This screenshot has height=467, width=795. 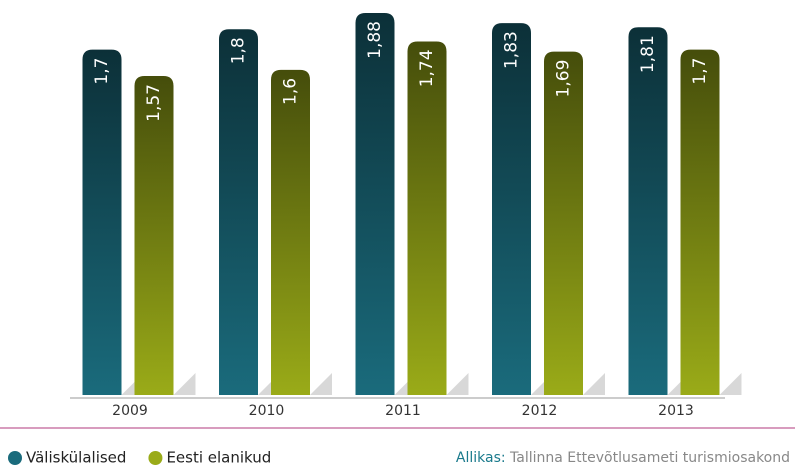 I want to click on value-label: 1,83, so click(x=512, y=50).